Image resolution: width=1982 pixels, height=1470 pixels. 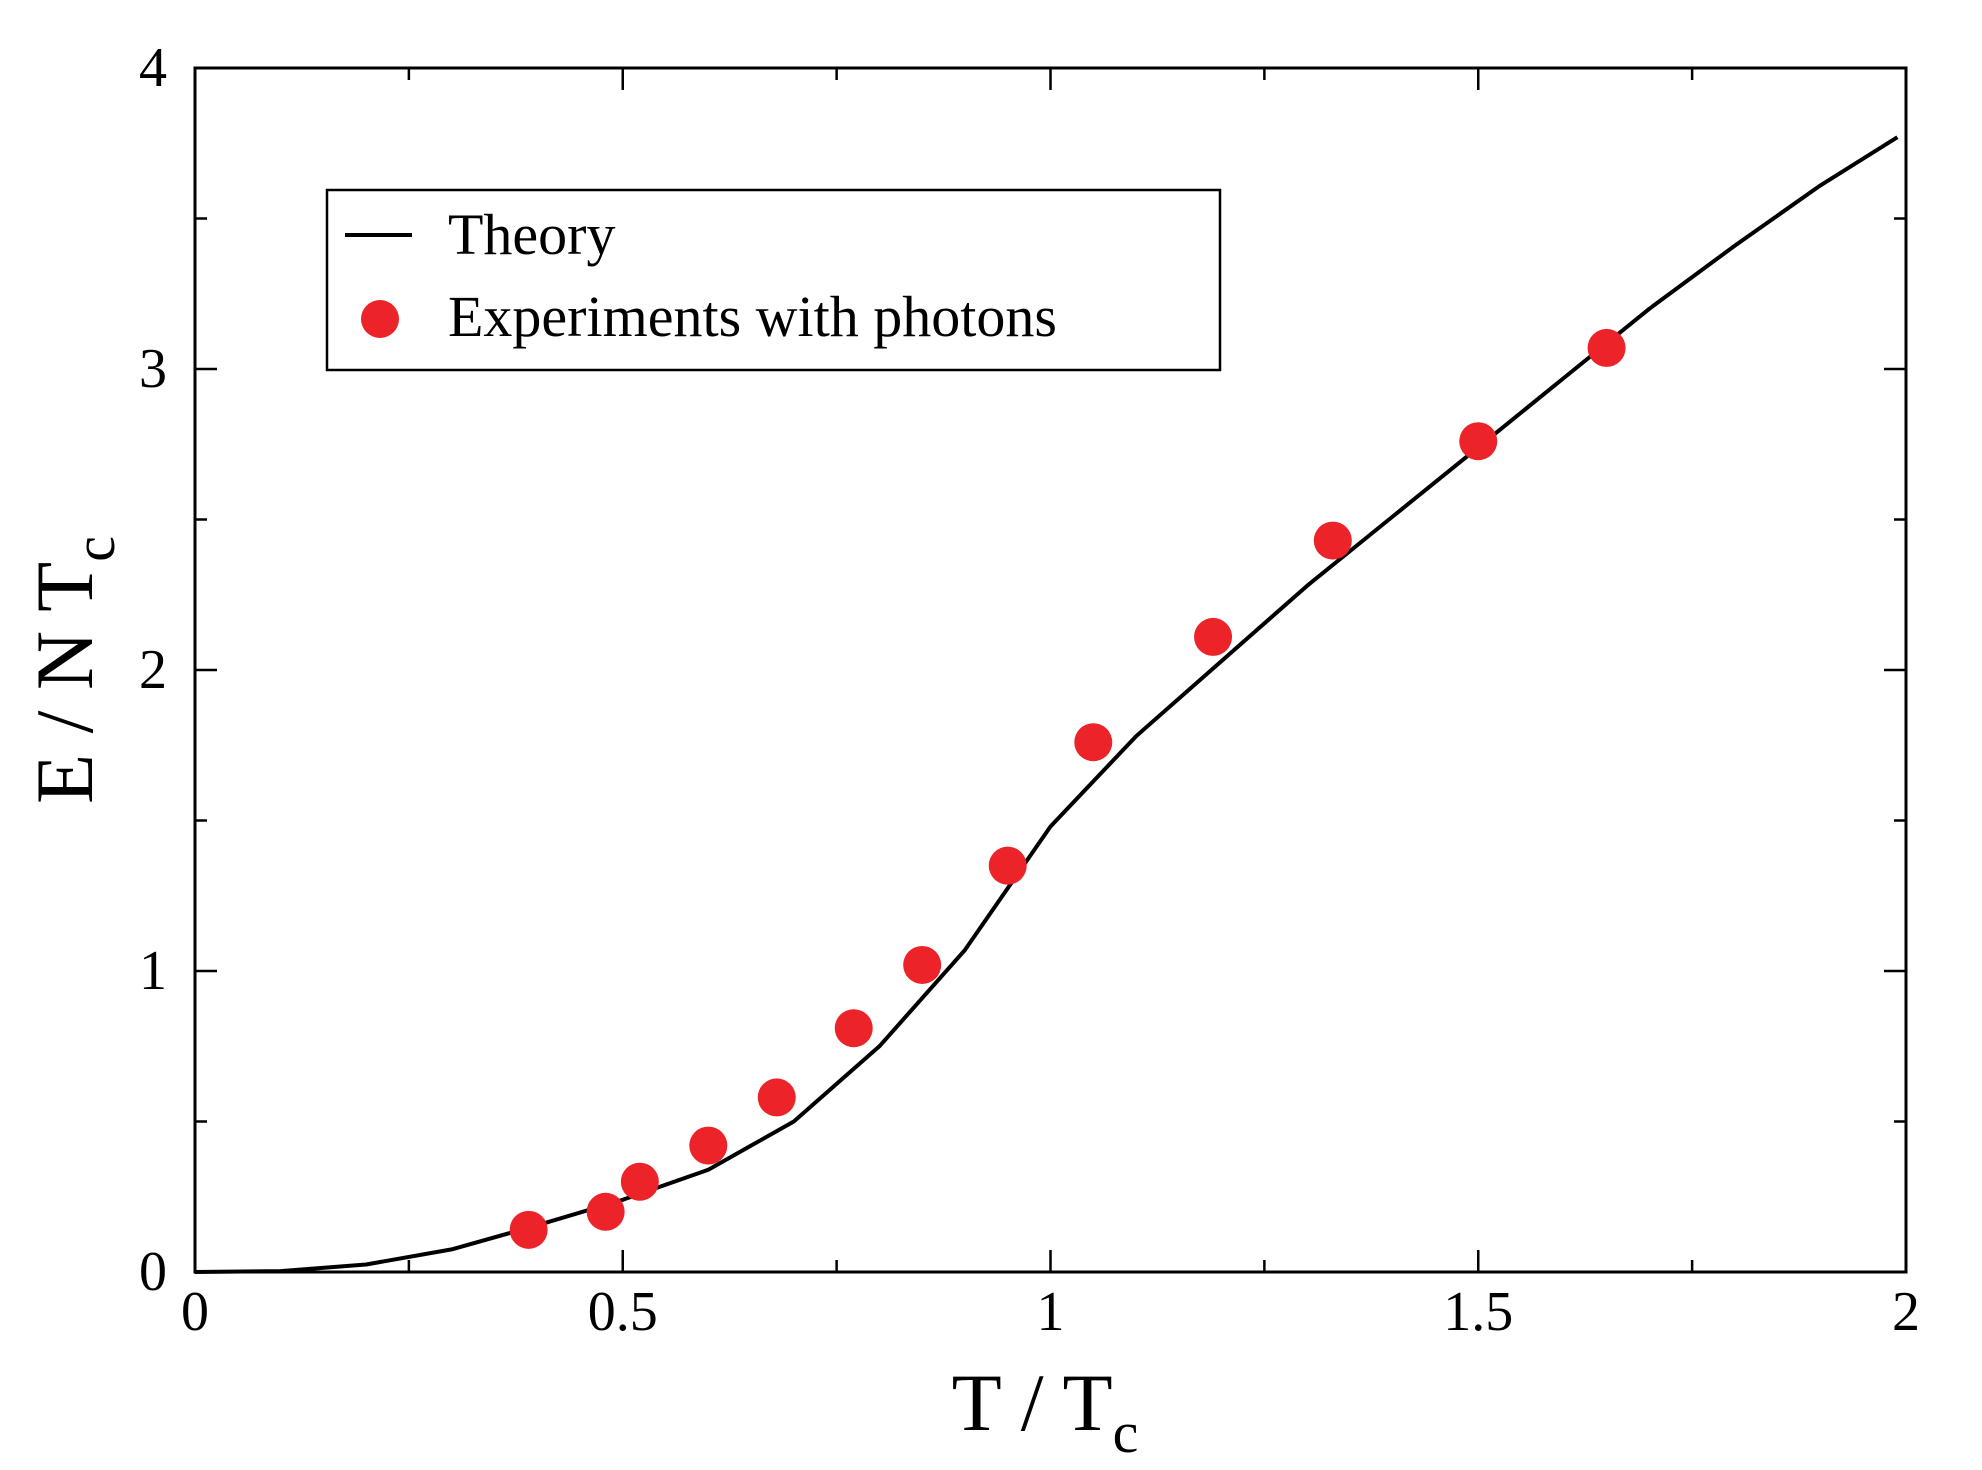 What do you see at coordinates (153, 68) in the screenshot?
I see `y-tick-label: 4` at bounding box center [153, 68].